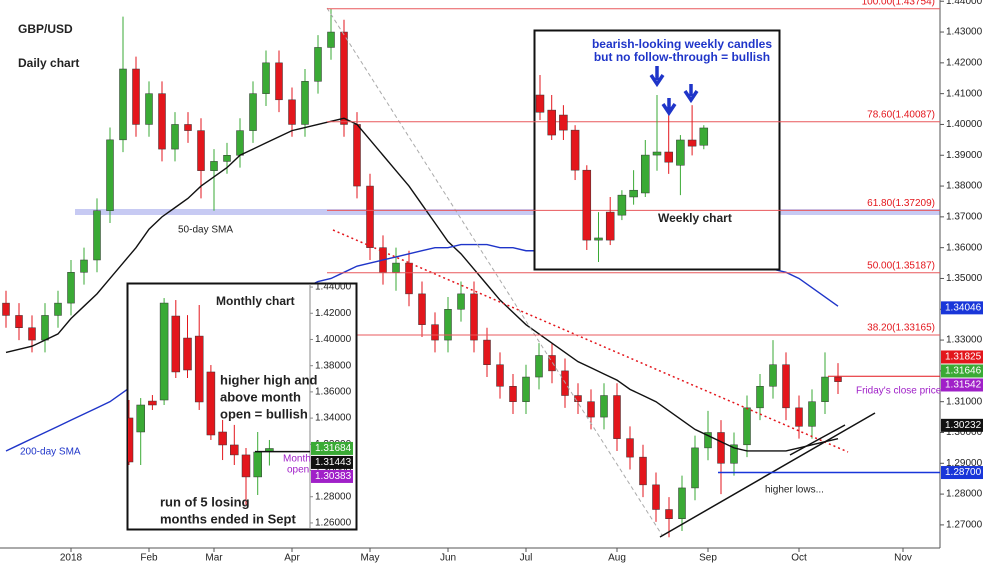  What do you see at coordinates (526, 558) in the screenshot?
I see `x-tick-label: Jul` at bounding box center [526, 558].